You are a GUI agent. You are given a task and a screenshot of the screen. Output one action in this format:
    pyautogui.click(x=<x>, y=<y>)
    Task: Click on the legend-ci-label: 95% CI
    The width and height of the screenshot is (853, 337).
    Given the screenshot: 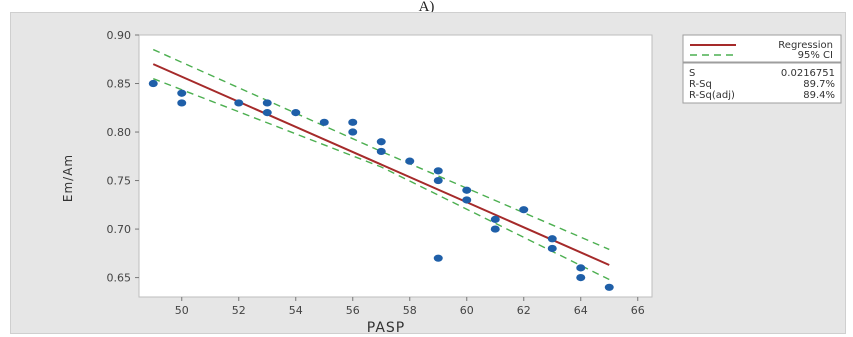 What is the action you would take?
    pyautogui.click(x=815, y=55)
    